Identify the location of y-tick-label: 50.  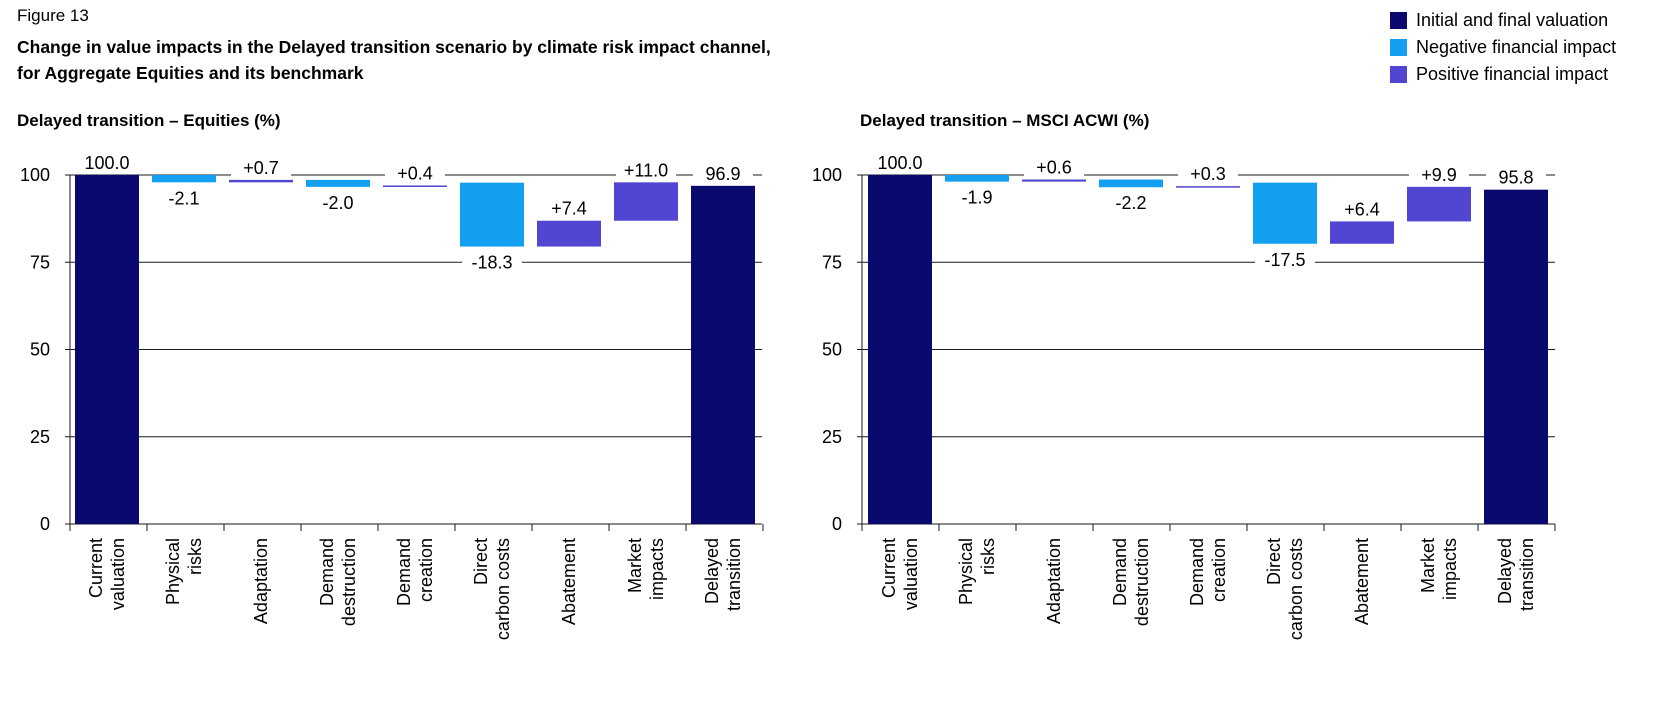
(832, 350).